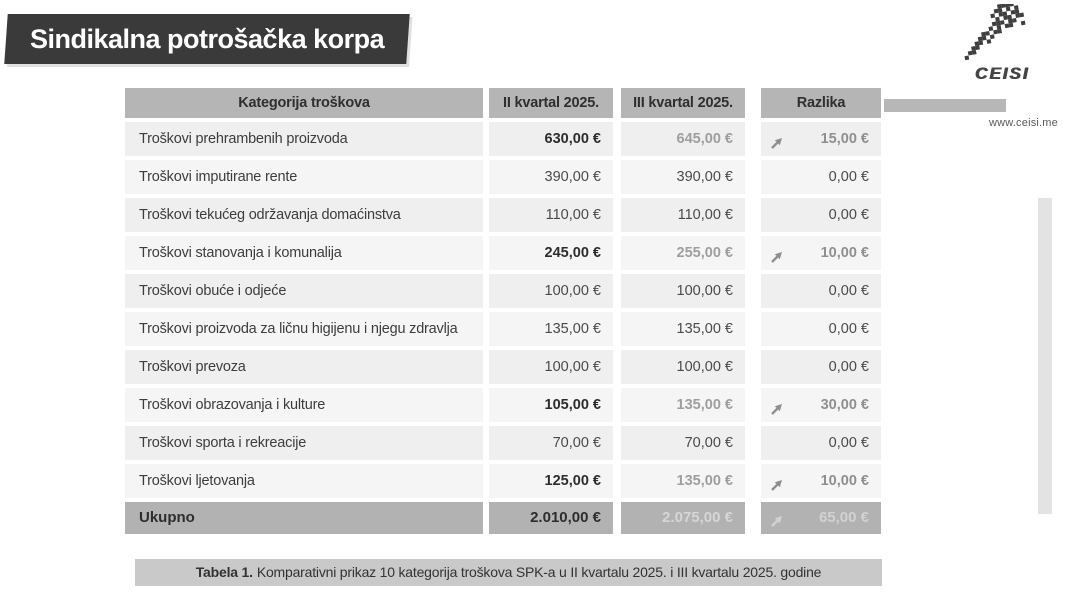 The width and height of the screenshot is (1066, 600). I want to click on total-q3-value: 2.075,00 €, so click(683, 518).